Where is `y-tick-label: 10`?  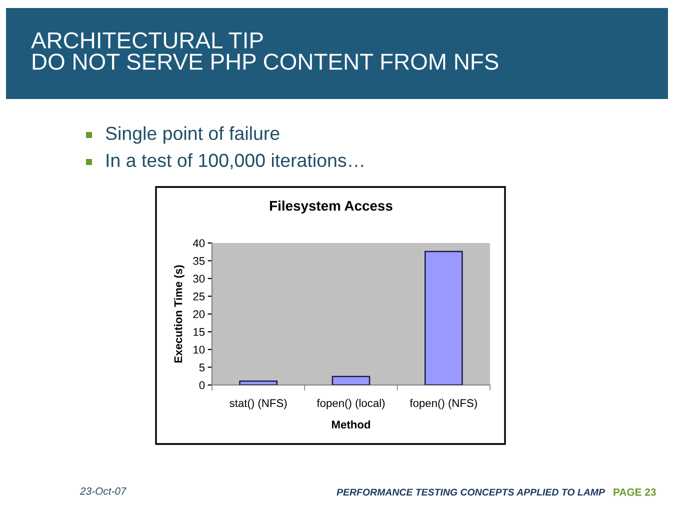
y-tick-label: 10 is located at coordinates (199, 350).